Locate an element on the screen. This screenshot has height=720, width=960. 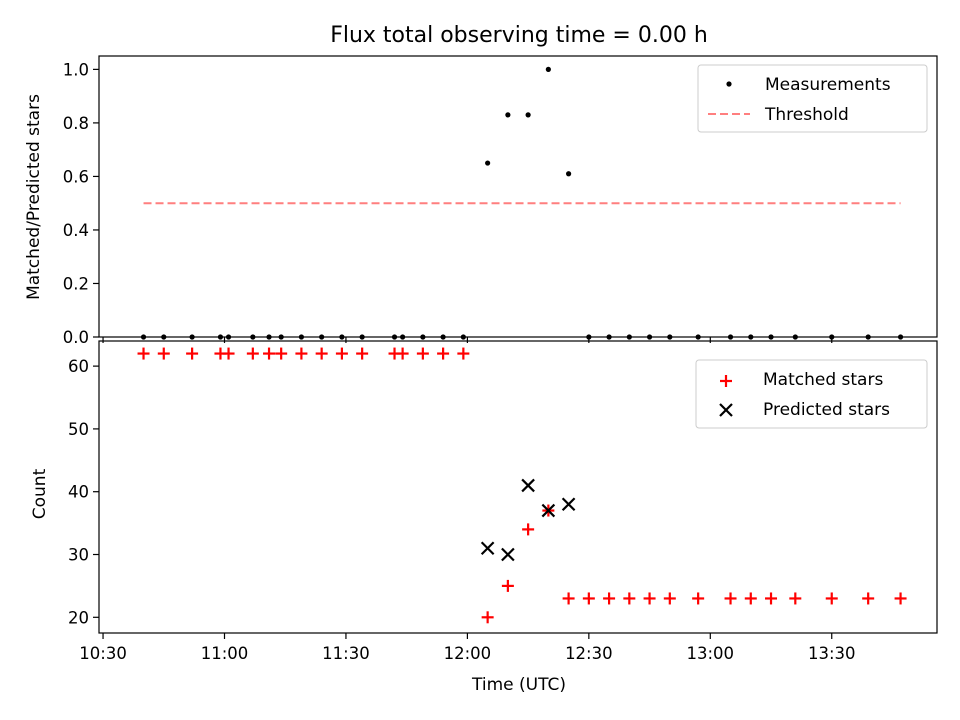
top-y-tick-label: 0.6 is located at coordinates (76, 176).